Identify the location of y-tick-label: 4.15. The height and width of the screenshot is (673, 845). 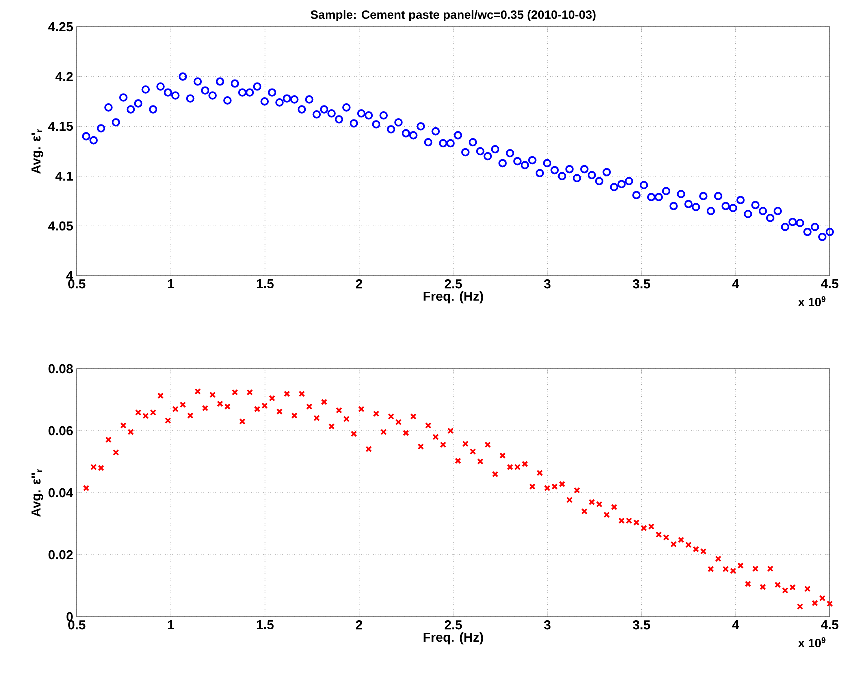
(61, 127).